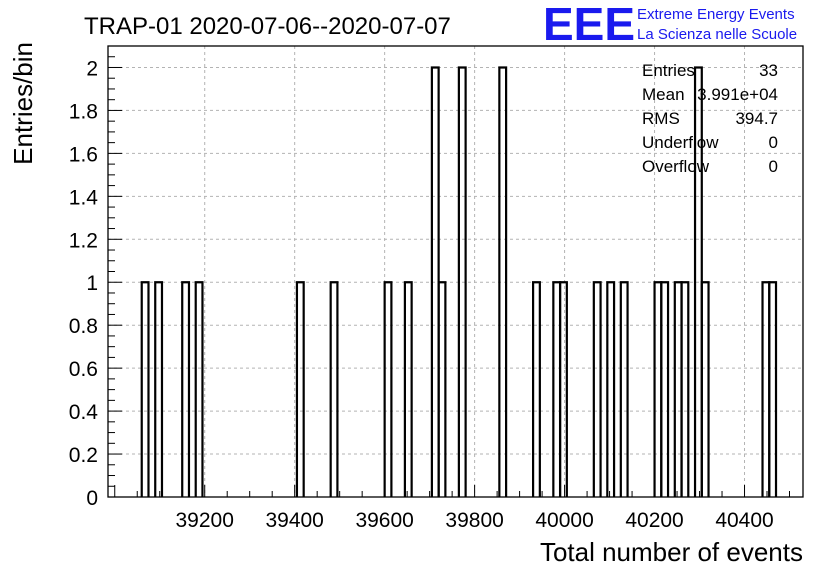 The image size is (836, 572). Describe the element at coordinates (83, 240) in the screenshot. I see `y-tick-label: 1.2` at that location.